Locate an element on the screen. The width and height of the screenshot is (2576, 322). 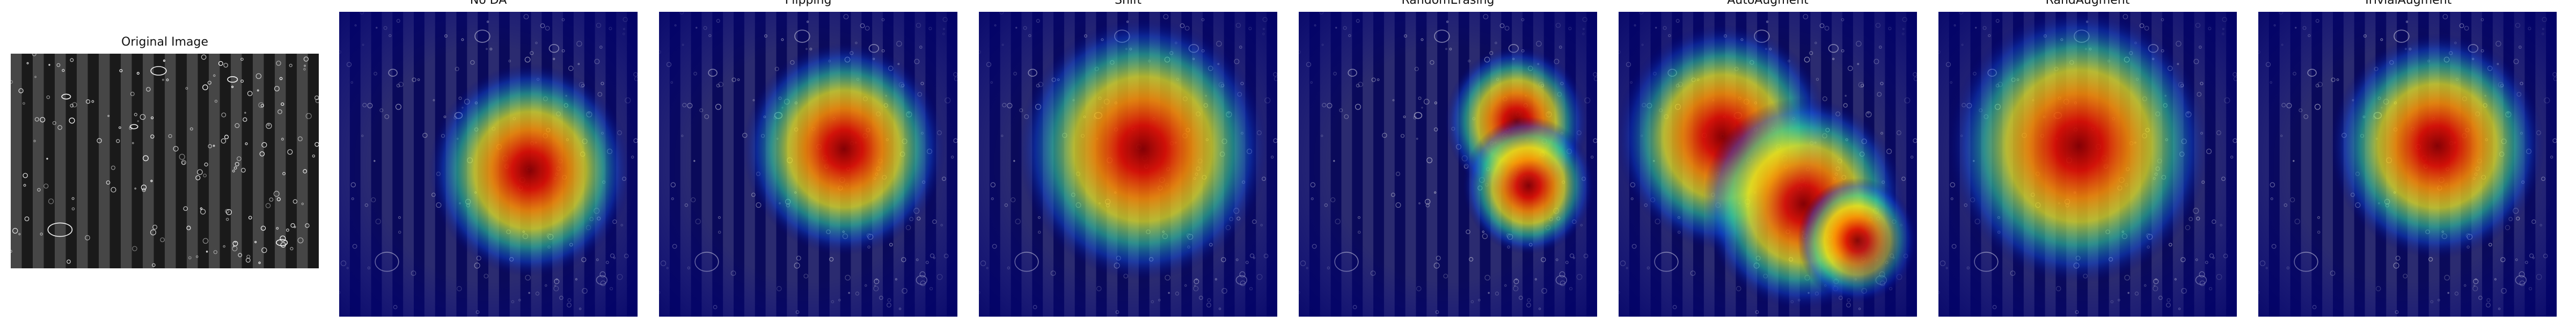
panel-trivialaugment: TrivialAugment is located at coordinates (2407, 161).